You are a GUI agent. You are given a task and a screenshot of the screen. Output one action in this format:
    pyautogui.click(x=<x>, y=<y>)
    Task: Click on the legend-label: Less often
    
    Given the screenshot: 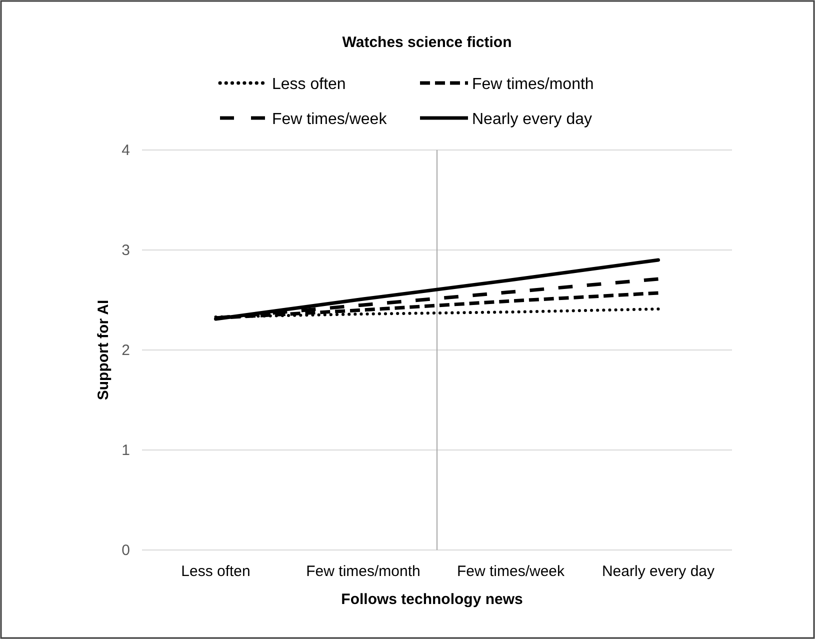 What is the action you would take?
    pyautogui.click(x=309, y=84)
    